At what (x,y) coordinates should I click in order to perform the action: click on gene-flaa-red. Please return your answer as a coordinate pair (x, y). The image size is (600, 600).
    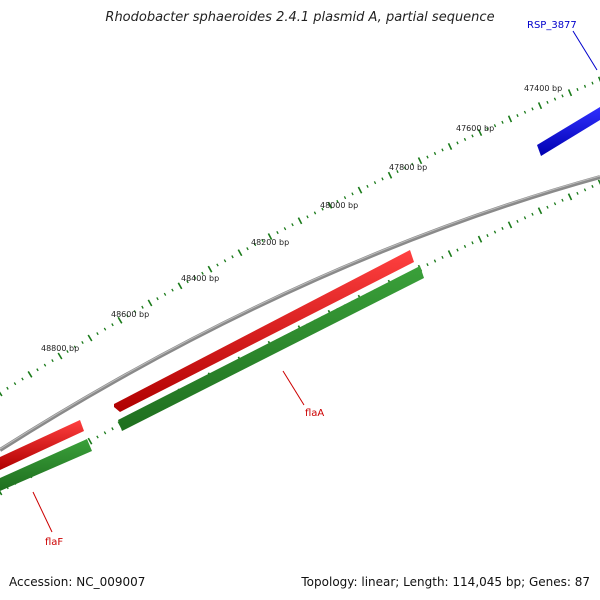
    Looking at the image, I should click on (264, 331).